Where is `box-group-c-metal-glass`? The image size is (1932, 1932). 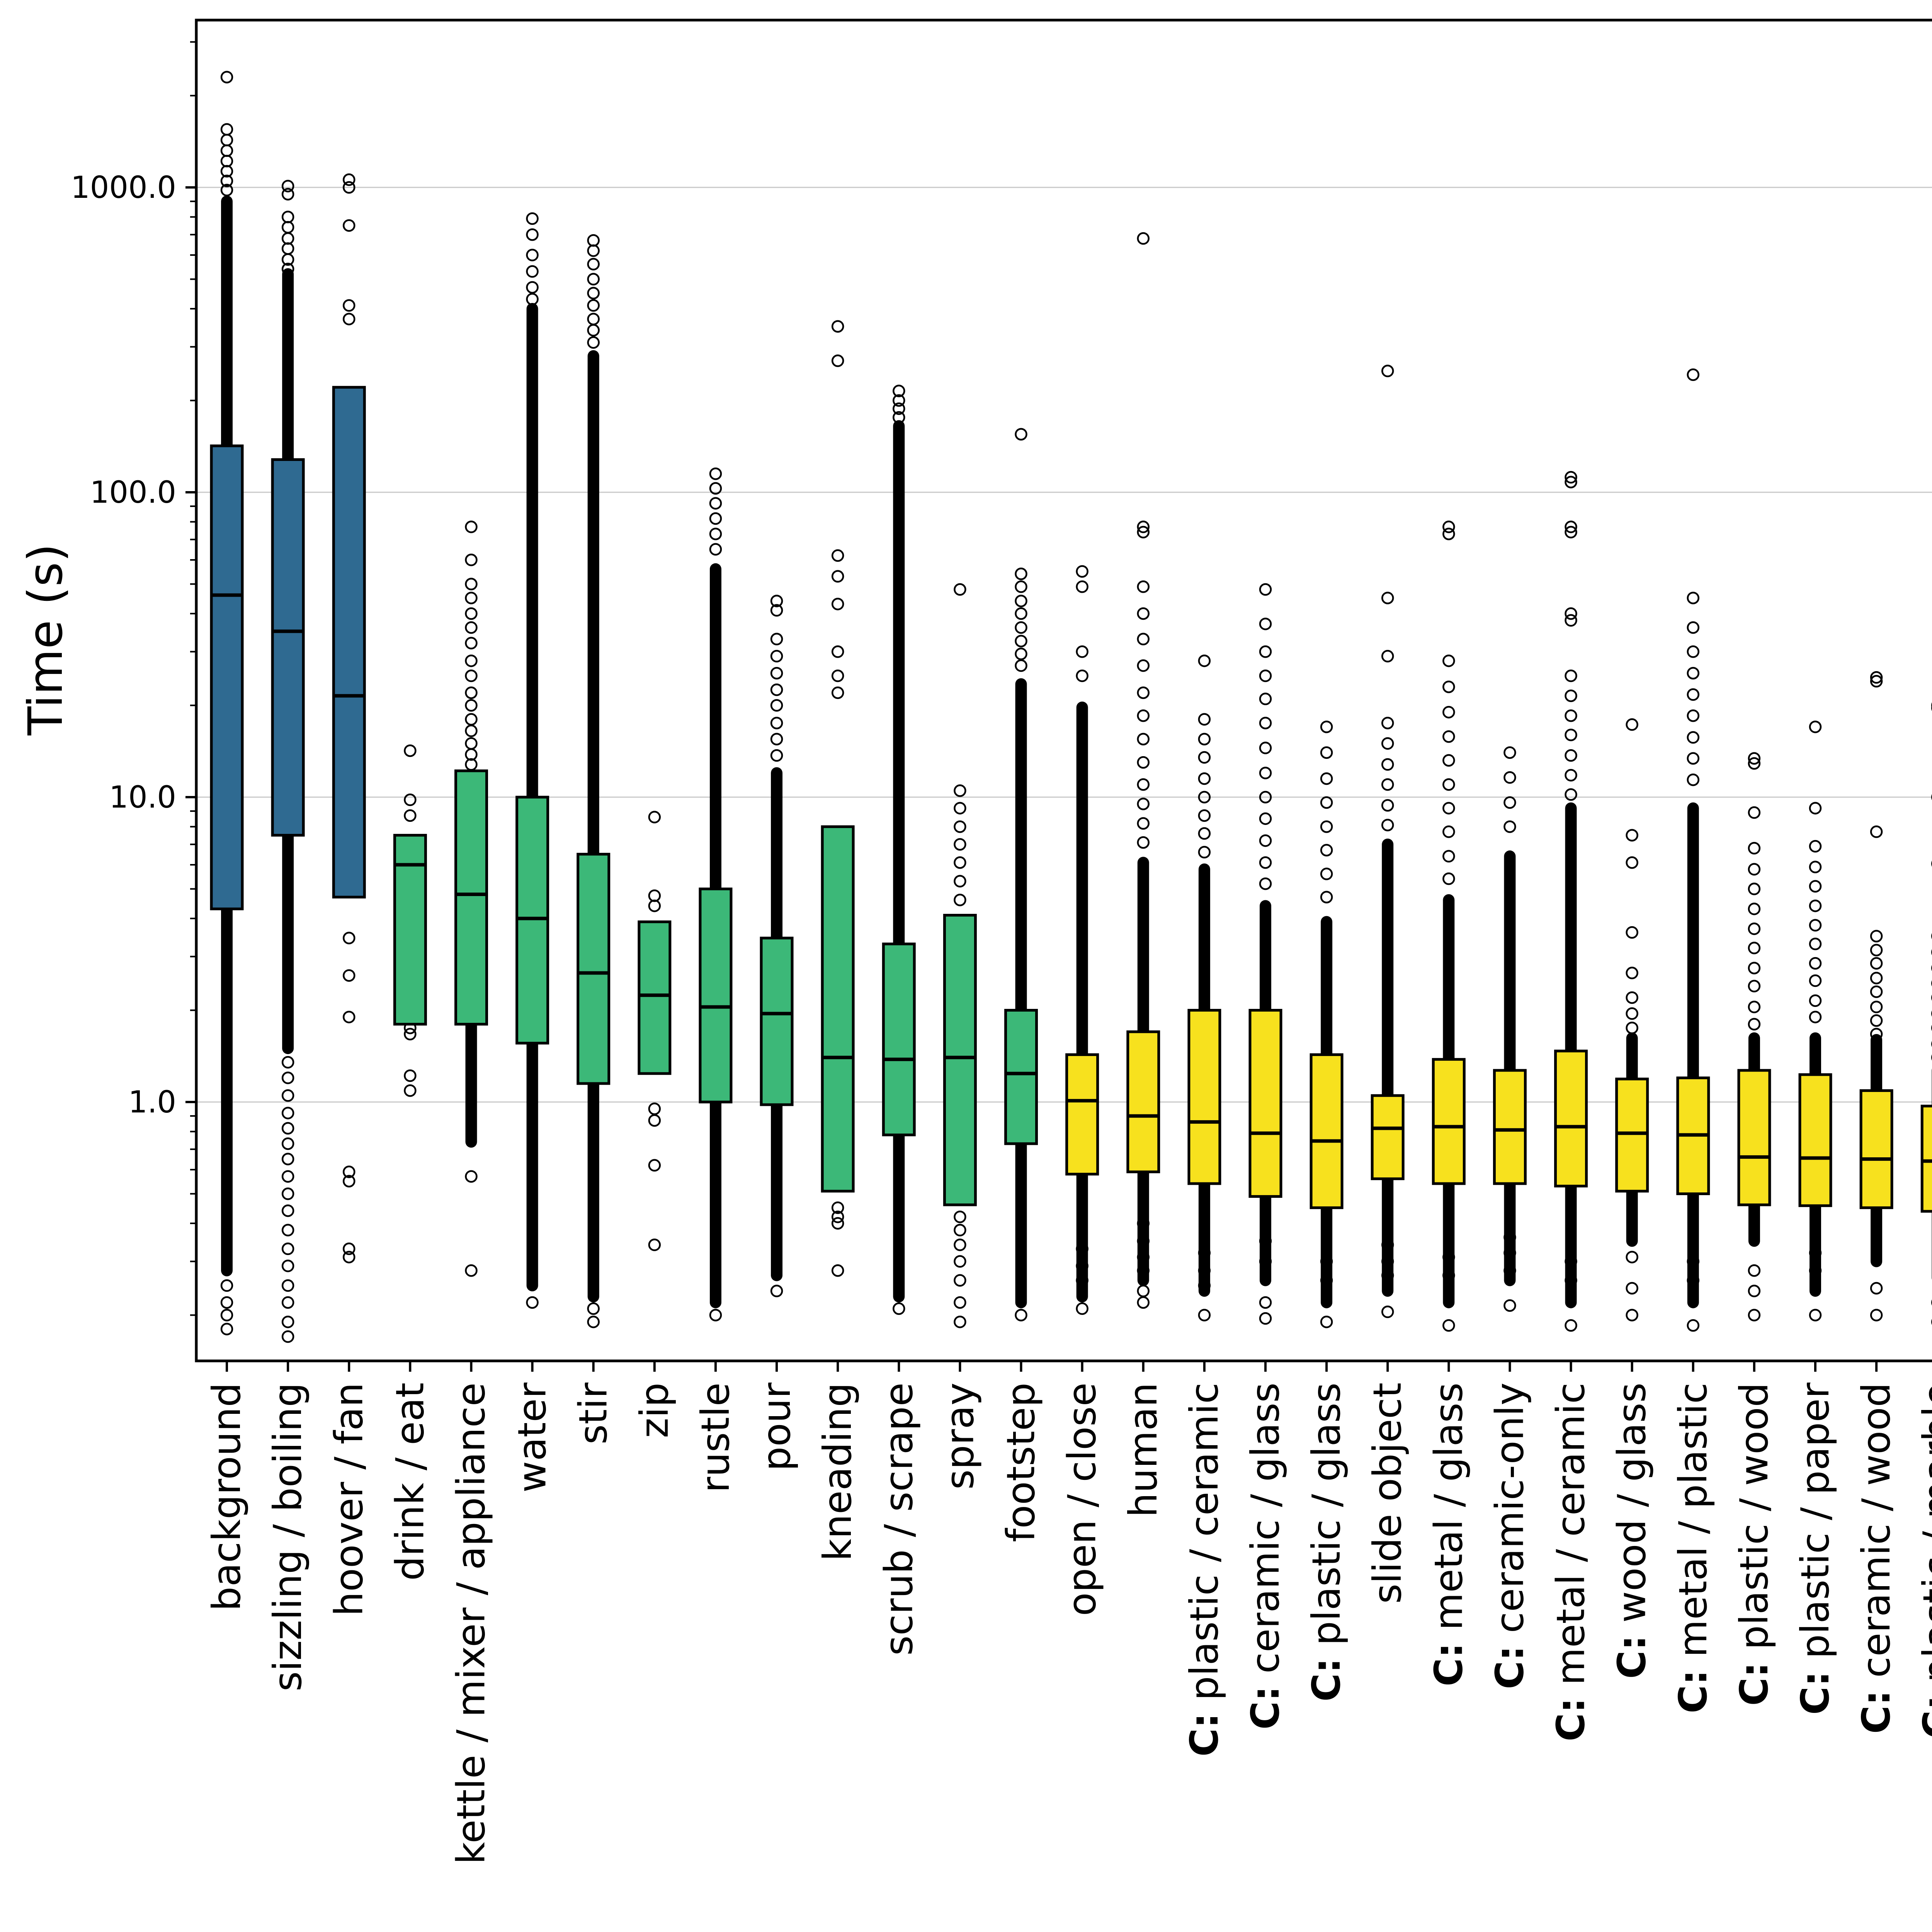
box-group-c-metal-glass is located at coordinates (1449, 926).